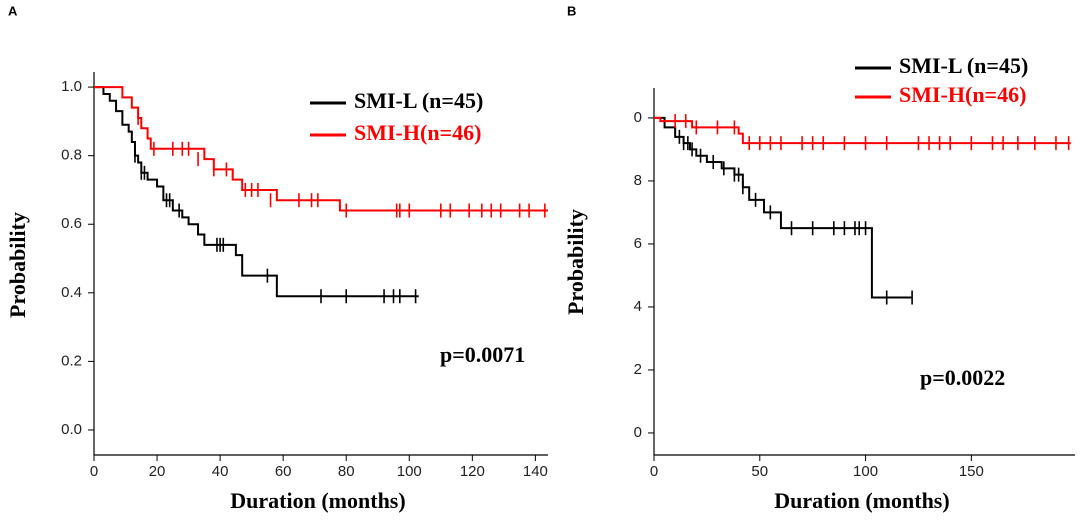 The width and height of the screenshot is (1084, 524). What do you see at coordinates (220, 471) in the screenshot?
I see `x-tick-label: 40` at bounding box center [220, 471].